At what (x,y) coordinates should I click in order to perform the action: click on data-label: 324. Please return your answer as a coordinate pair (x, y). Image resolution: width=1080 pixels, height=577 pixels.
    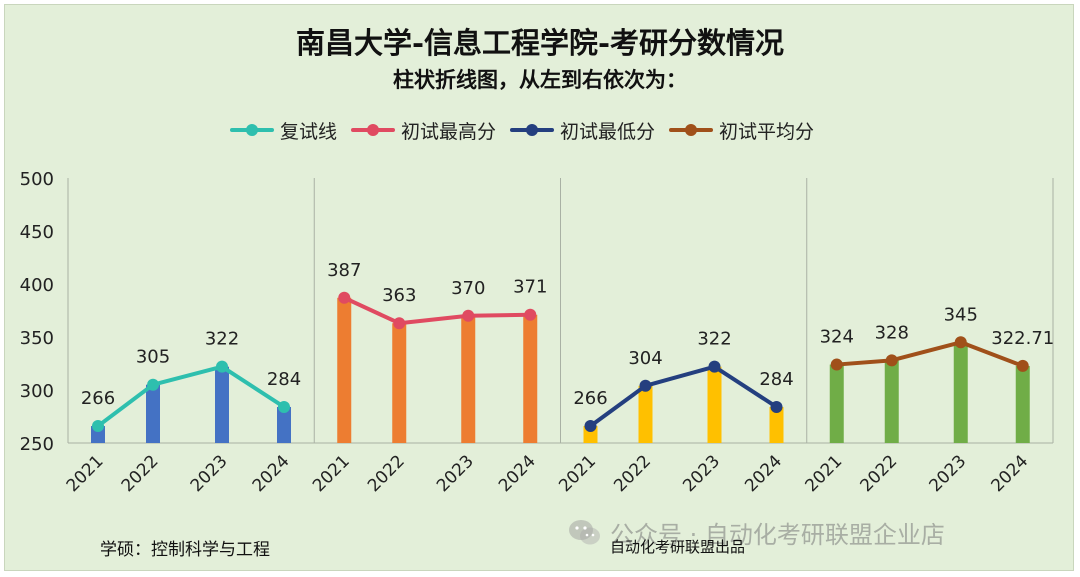
    Looking at the image, I should click on (837, 337).